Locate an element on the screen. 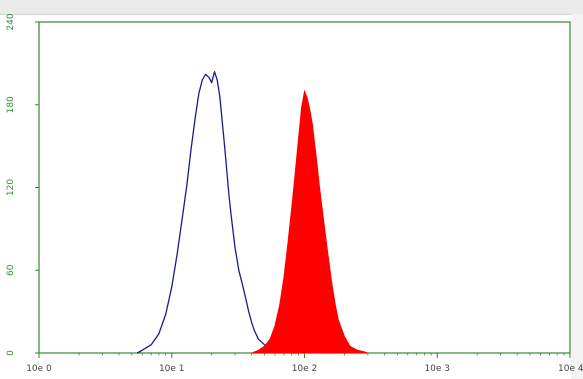  y-tick-label: 60 is located at coordinates (11, 270).